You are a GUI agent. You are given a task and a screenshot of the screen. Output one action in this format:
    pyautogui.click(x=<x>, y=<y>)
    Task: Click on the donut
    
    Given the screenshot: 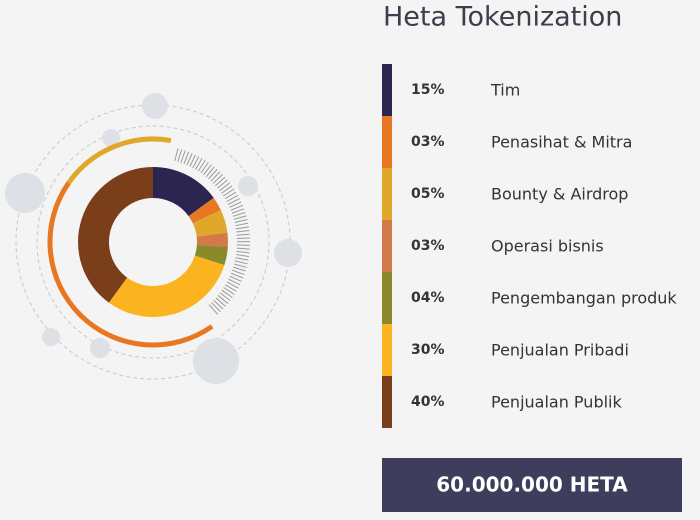 What is the action you would take?
    pyautogui.click(x=153, y=242)
    